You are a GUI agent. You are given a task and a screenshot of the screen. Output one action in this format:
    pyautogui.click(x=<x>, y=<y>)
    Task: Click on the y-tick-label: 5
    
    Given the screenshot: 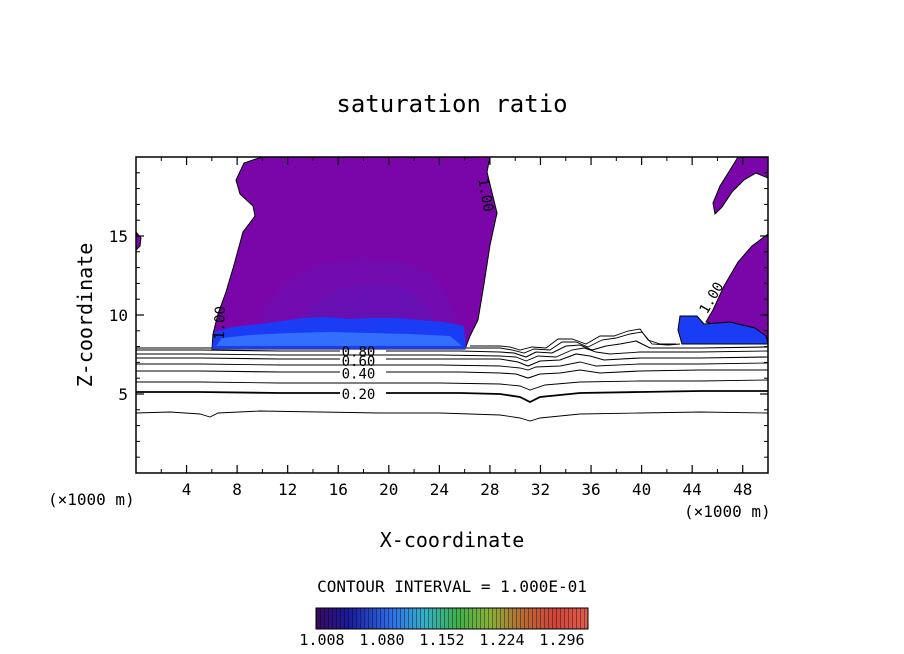 What is the action you would take?
    pyautogui.click(x=123, y=394)
    